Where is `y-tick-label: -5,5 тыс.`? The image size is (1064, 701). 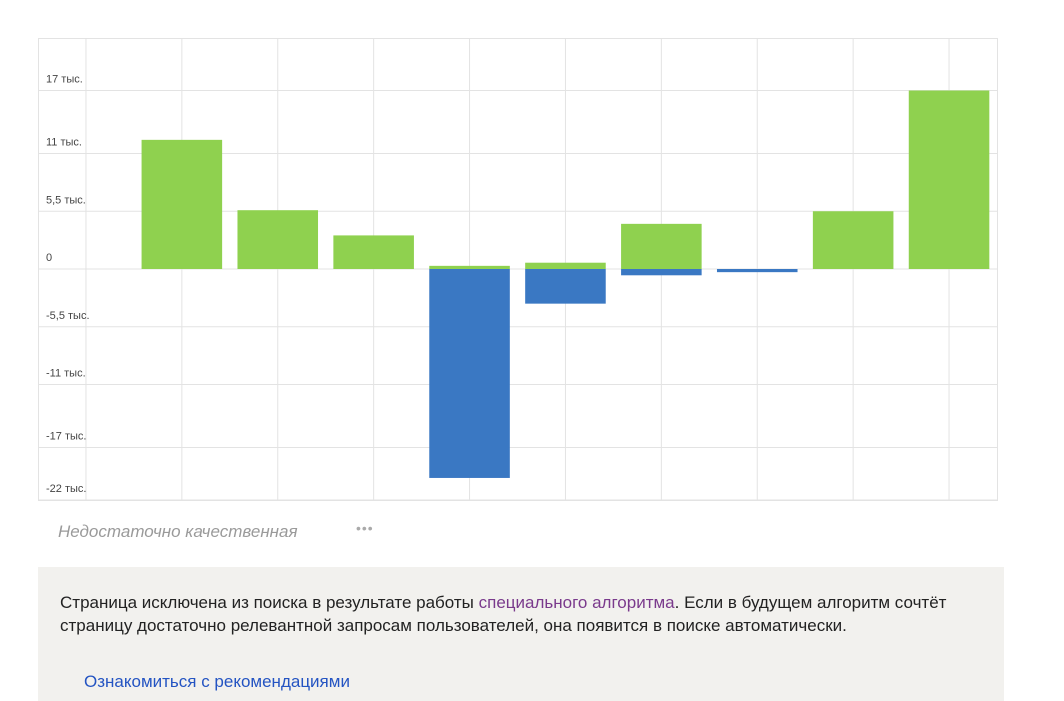
y-tick-label: -5,5 тыс. is located at coordinates (68, 316).